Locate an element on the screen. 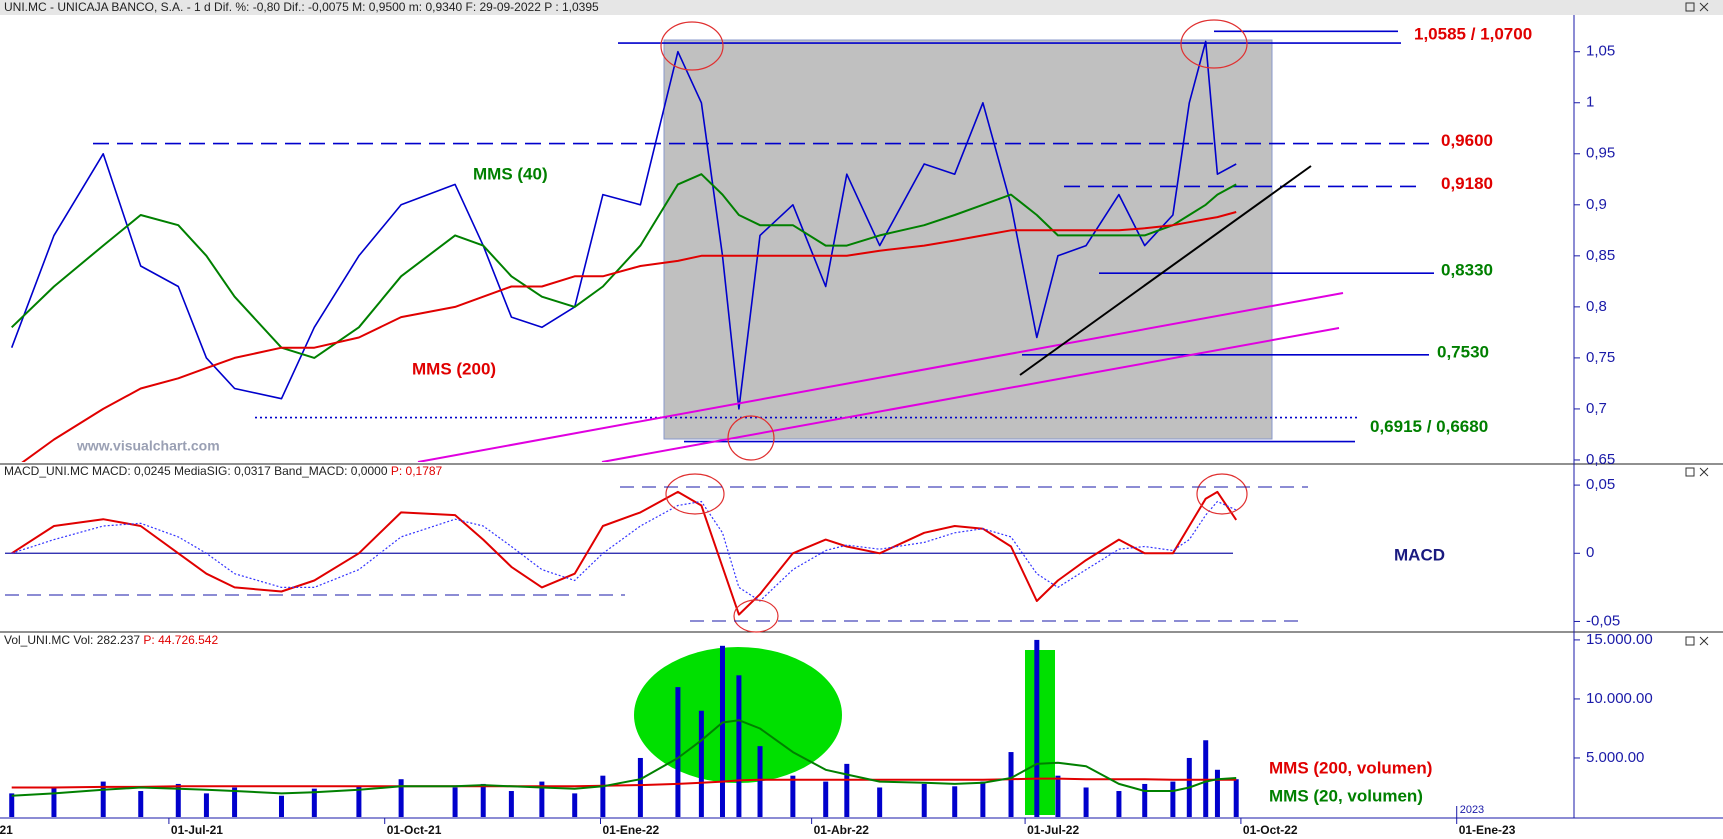 This screenshot has width=1723, height=839. x-tick-label: 01-Jul-22 is located at coordinates (1053, 830).